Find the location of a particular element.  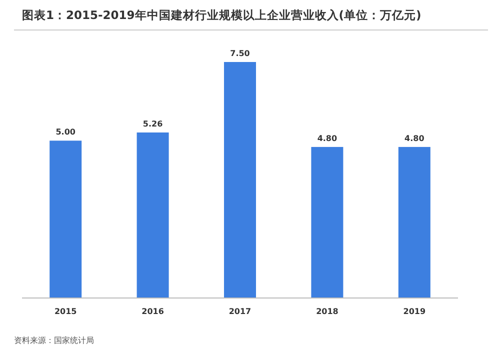

x-tick-label: 2018 is located at coordinates (327, 311).